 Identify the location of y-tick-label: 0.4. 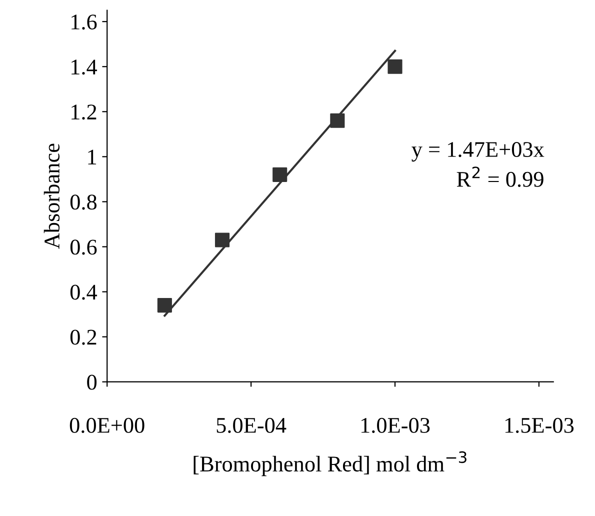
(84, 292).